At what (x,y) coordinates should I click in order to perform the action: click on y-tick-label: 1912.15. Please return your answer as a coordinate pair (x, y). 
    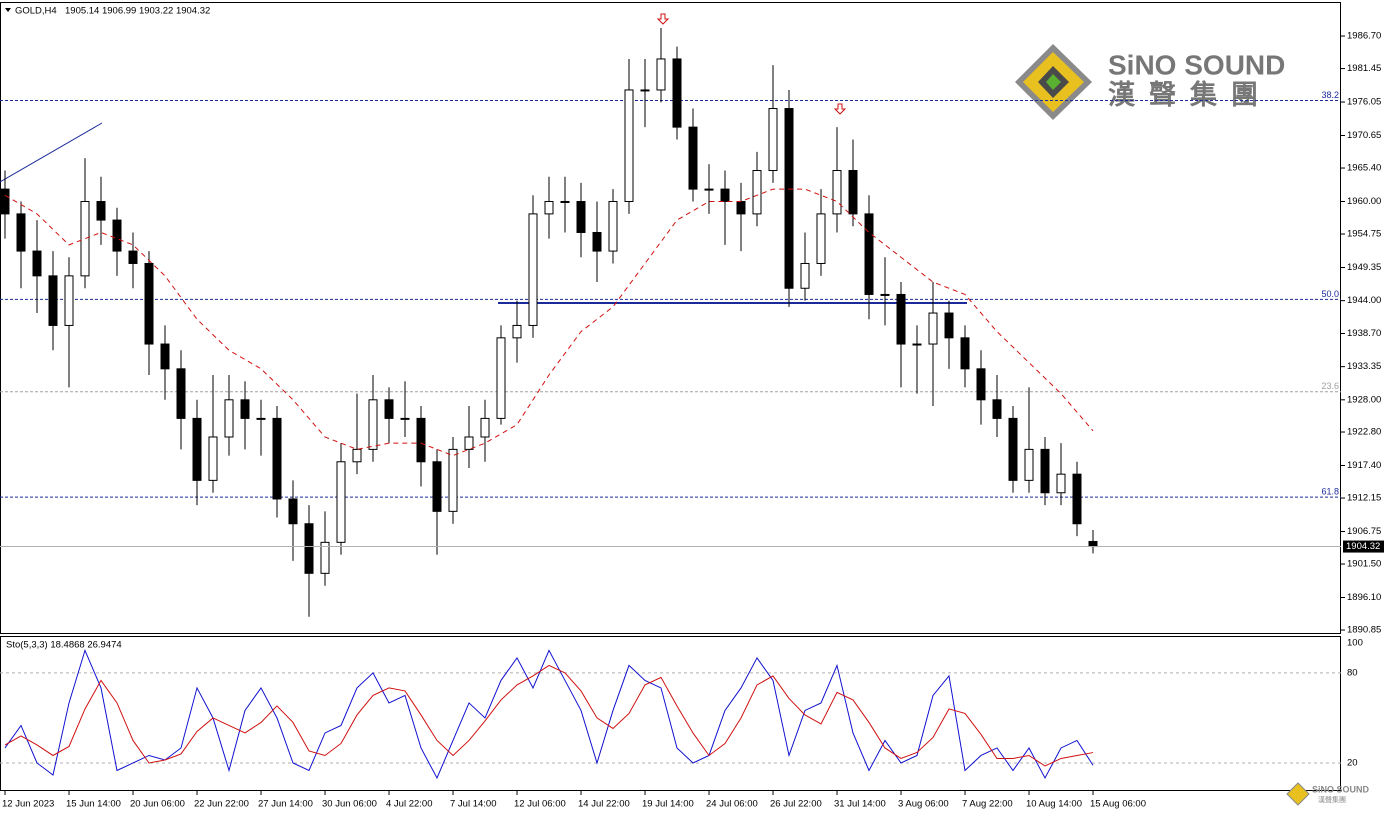
    Looking at the image, I should click on (1364, 498).